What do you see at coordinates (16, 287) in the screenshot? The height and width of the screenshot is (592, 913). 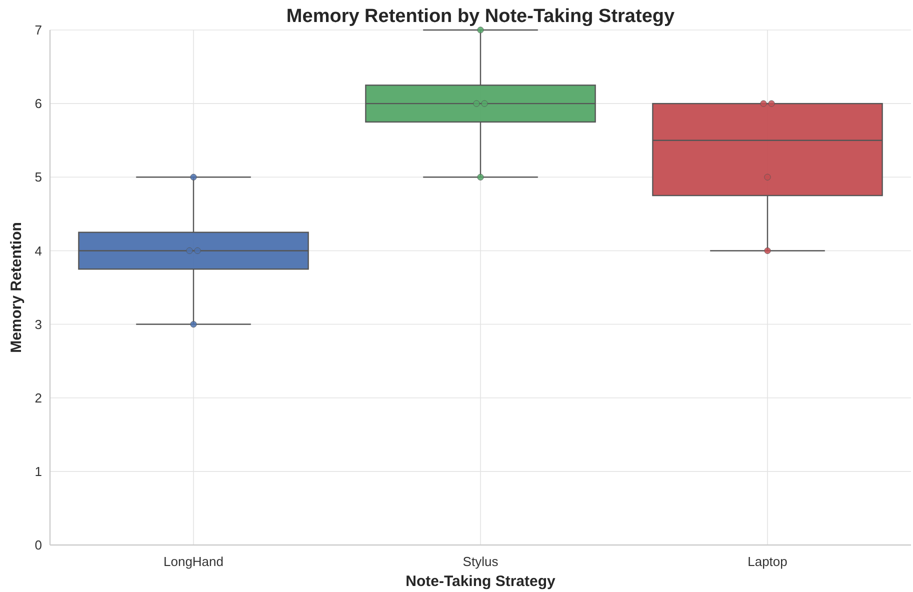 I see `y-axis-title: Memory Retention` at bounding box center [16, 287].